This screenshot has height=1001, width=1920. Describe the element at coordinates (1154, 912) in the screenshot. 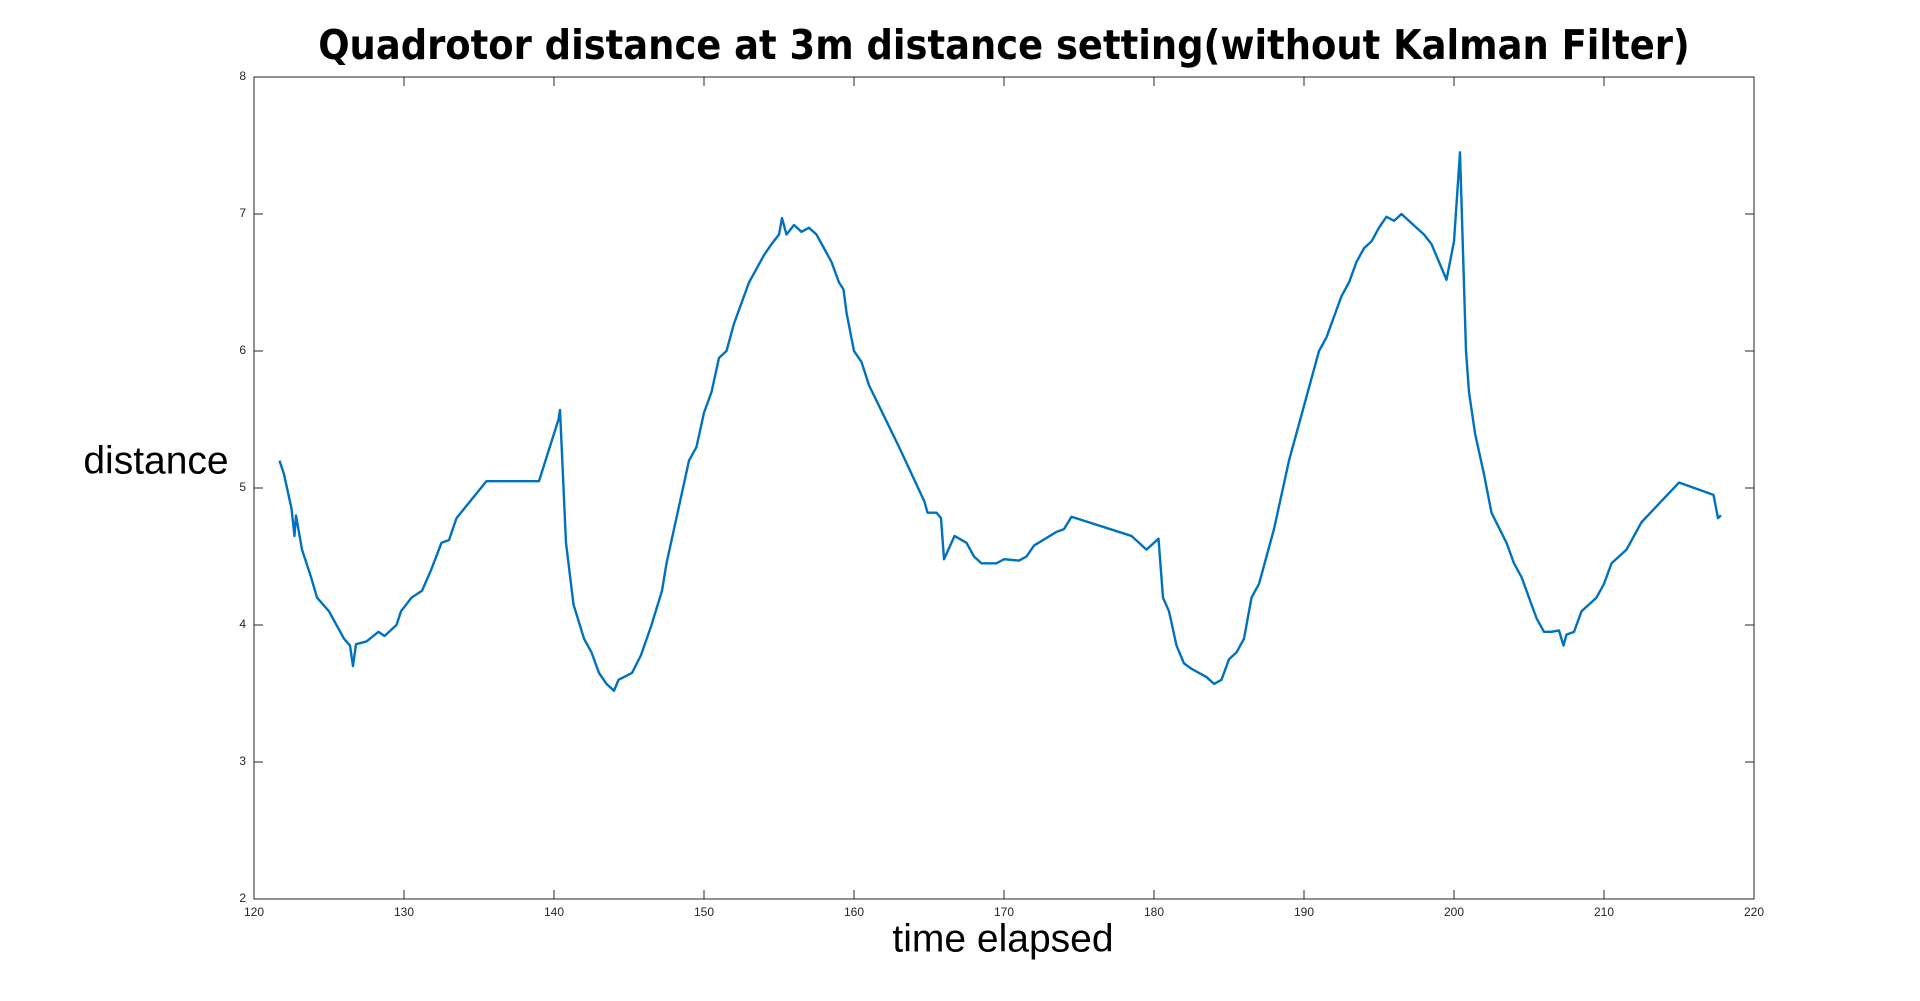

I see `x-tick-label: 180` at that location.